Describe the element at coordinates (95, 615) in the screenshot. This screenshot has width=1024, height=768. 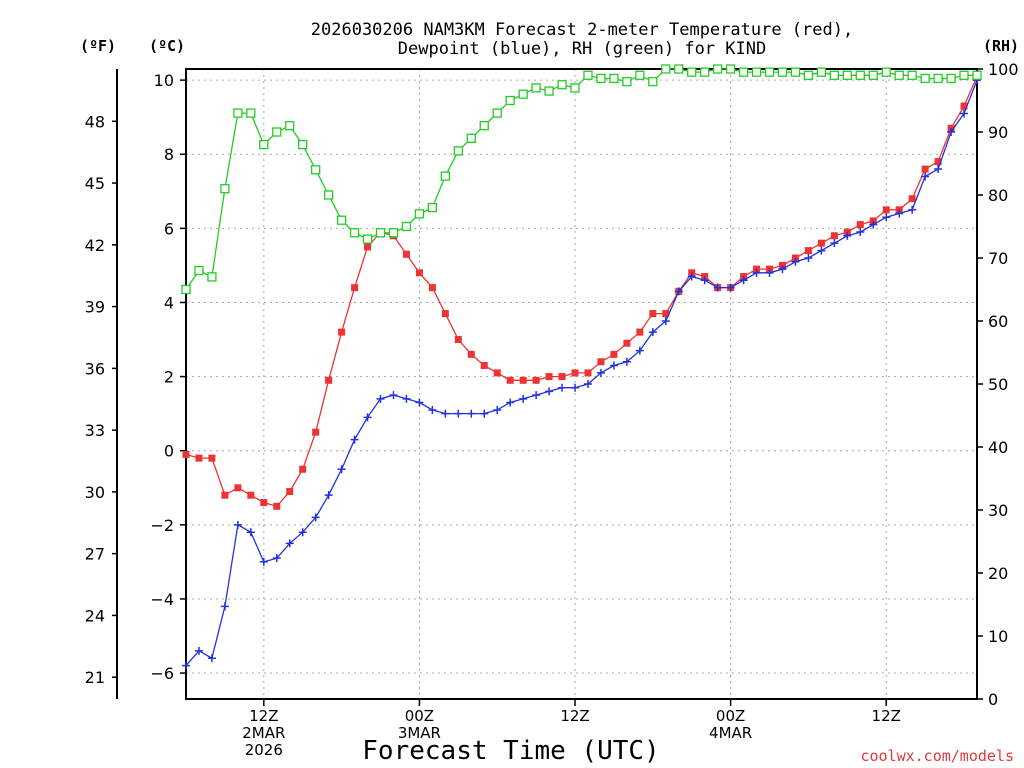
I see `fahrenheit-tick-label: 24` at that location.